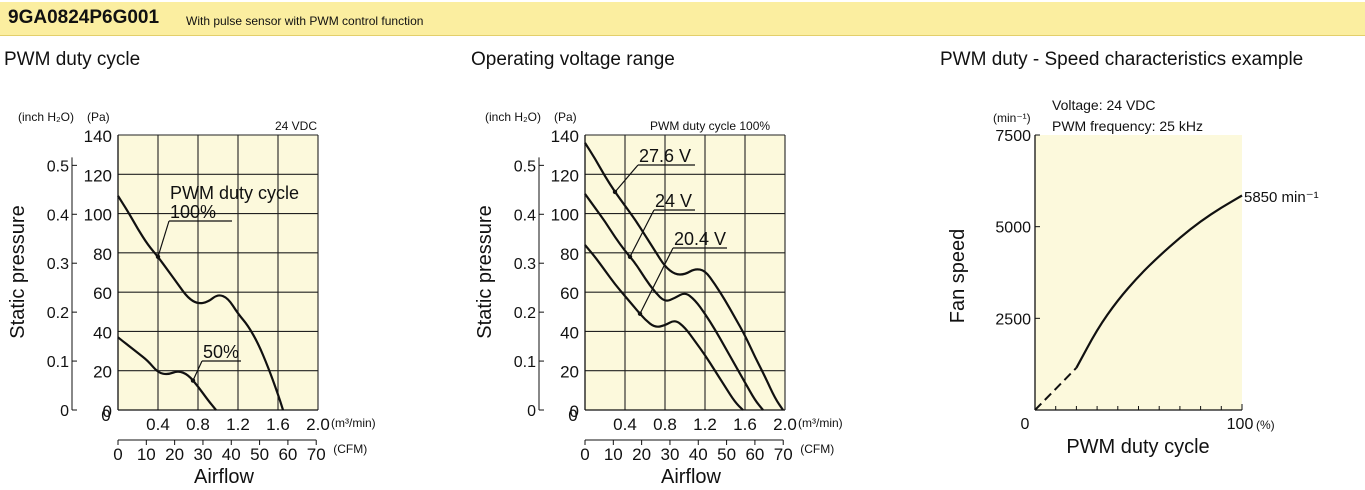  What do you see at coordinates (573, 59) in the screenshot?
I see `section-title-operating-voltage: Operating voltage range` at bounding box center [573, 59].